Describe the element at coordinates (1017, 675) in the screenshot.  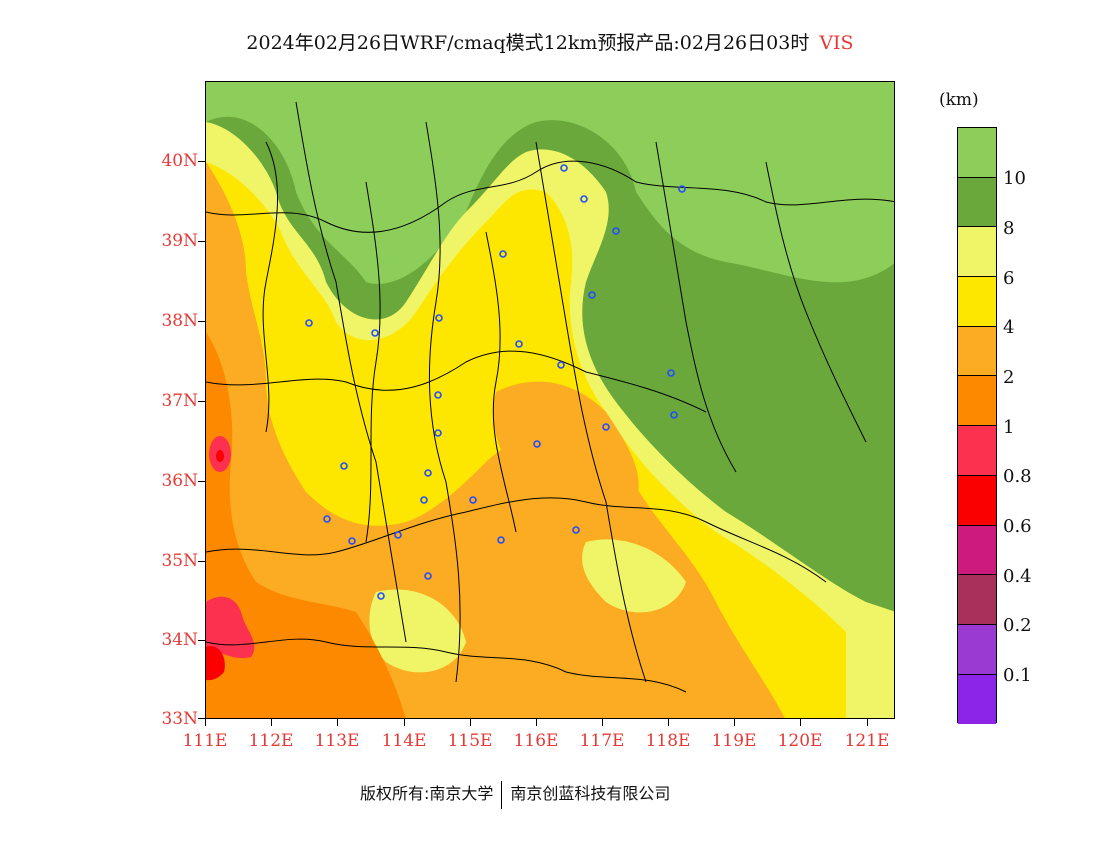
I see `legend-label-0.1: 0.1` at that location.